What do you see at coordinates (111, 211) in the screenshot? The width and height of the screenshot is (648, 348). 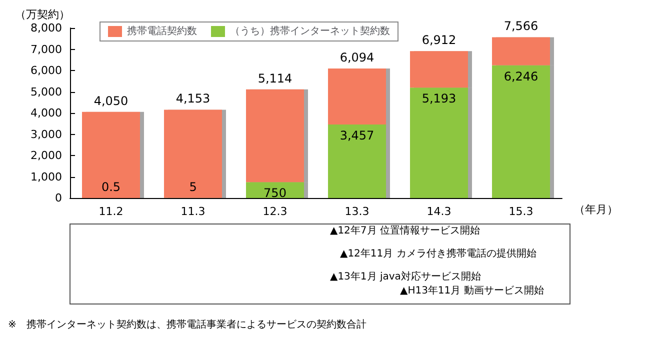 I see `x-tick-label: 11.2` at bounding box center [111, 211].